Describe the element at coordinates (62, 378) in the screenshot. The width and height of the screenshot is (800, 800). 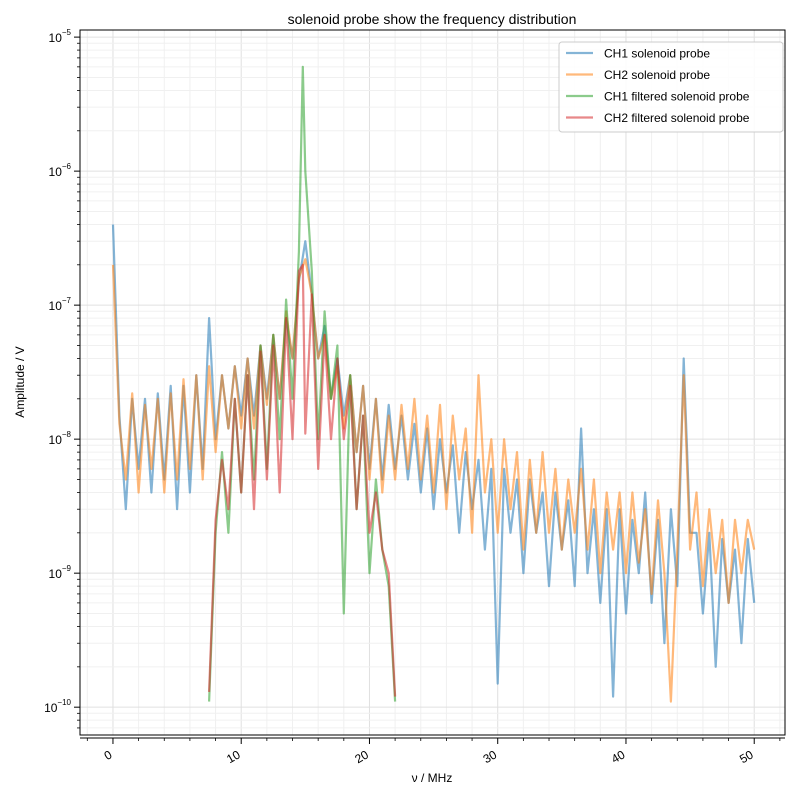
I see `y-axis: 10⁻¹⁰ 10⁻⁹ 10⁻⁸ 10⁻⁷ 10⁻⁶ 10⁻⁵` at that location.